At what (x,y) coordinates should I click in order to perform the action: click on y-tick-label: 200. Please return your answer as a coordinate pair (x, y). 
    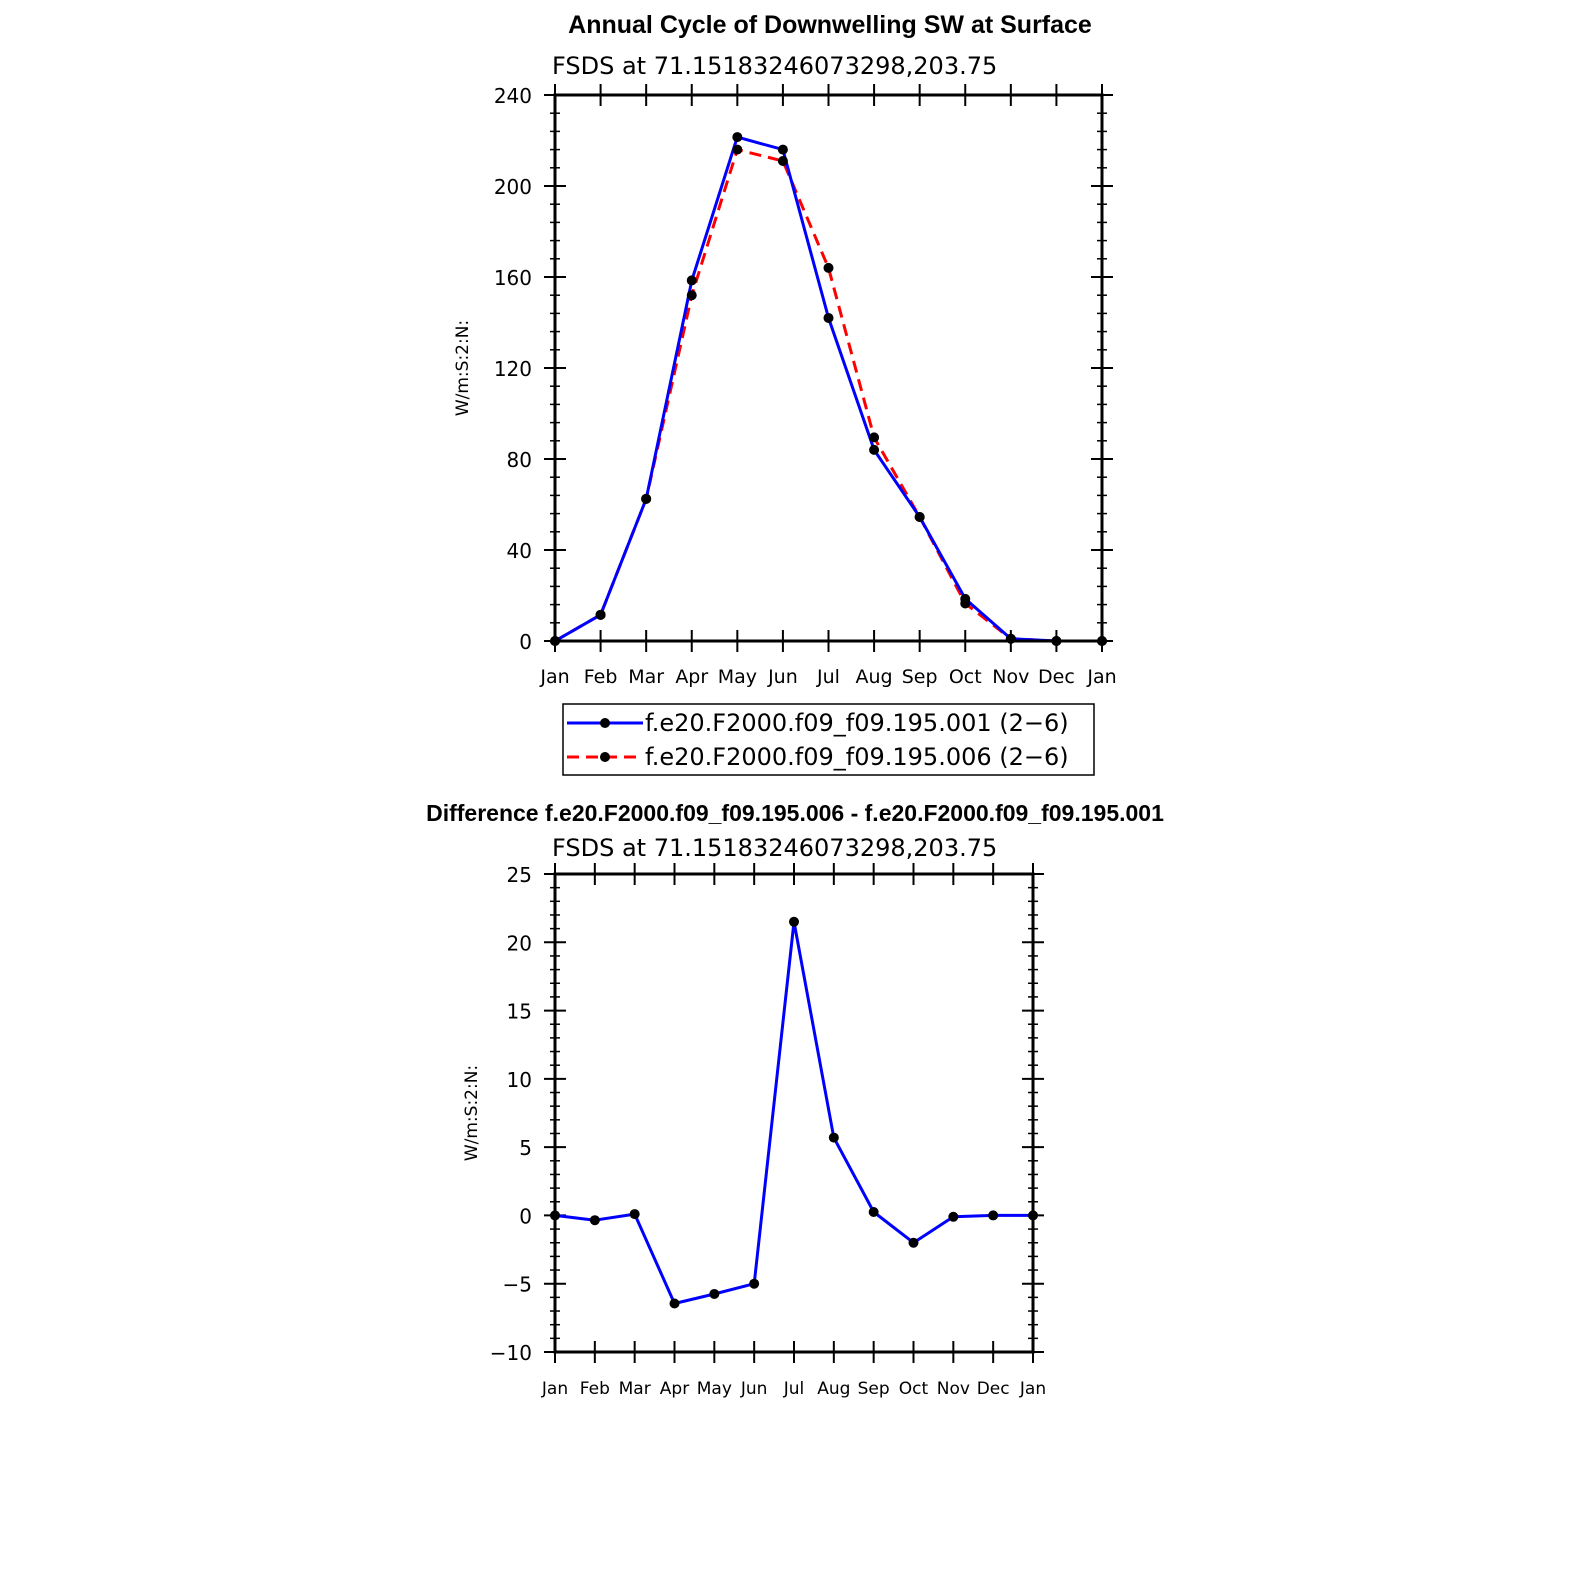
    Looking at the image, I should click on (513, 187).